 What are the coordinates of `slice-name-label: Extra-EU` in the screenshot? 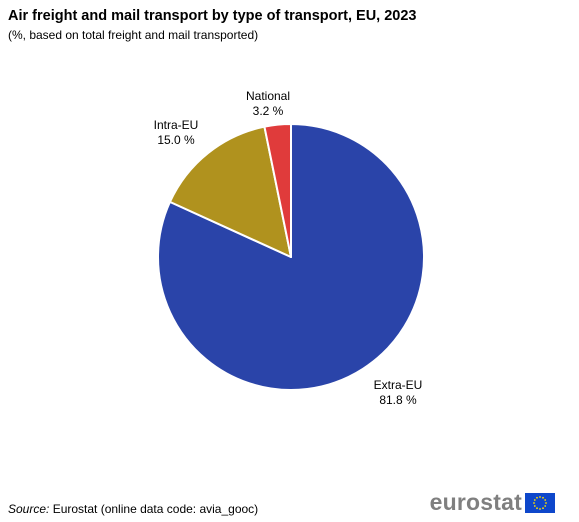 It's located at (398, 385).